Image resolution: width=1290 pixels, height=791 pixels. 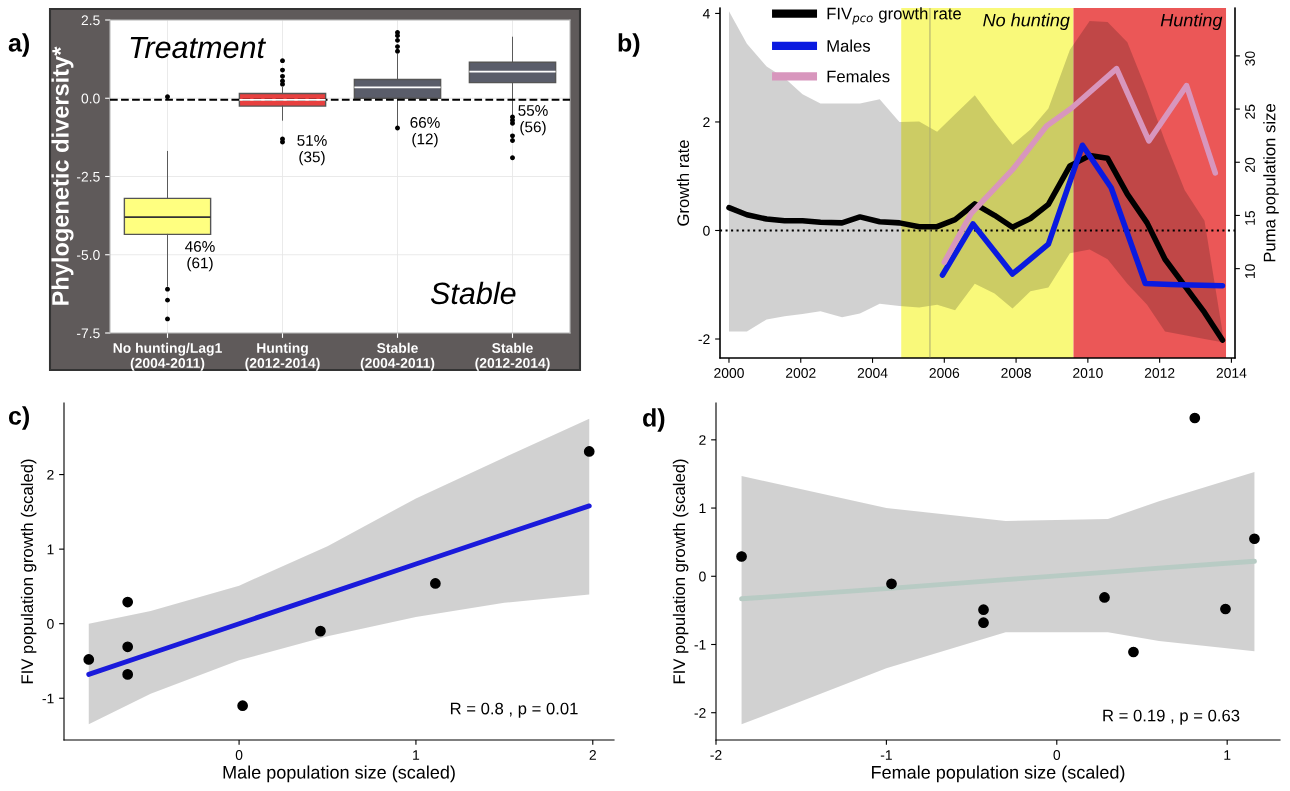 I want to click on annotation: Treatment, so click(x=198, y=47).